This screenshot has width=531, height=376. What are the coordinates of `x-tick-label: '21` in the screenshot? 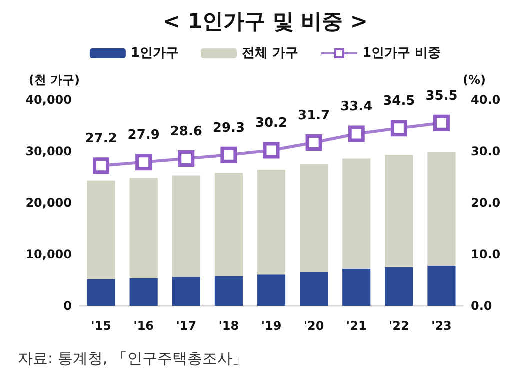 It's located at (356, 326).